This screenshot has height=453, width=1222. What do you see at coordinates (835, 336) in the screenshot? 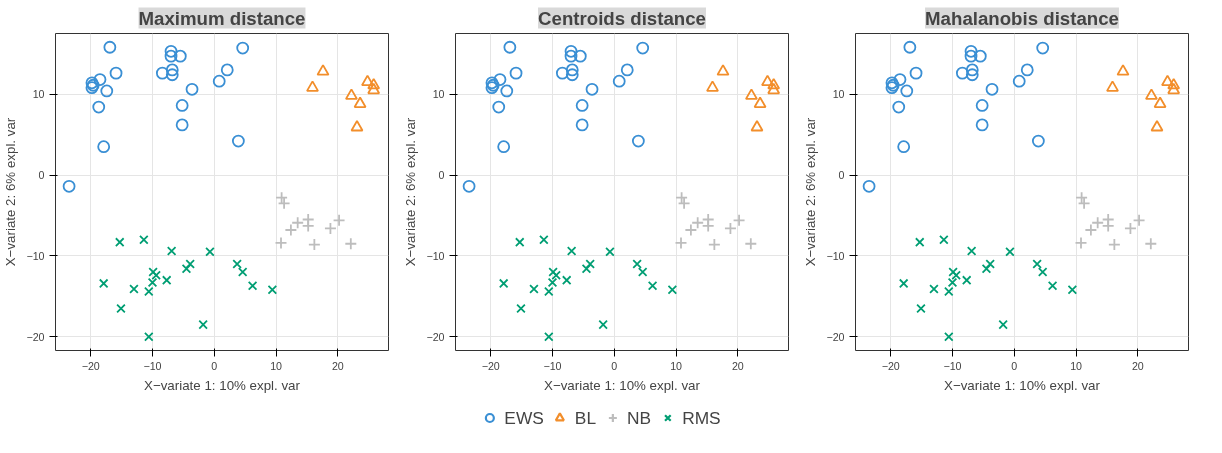
I see `y-tick-label: −20` at bounding box center [835, 336].